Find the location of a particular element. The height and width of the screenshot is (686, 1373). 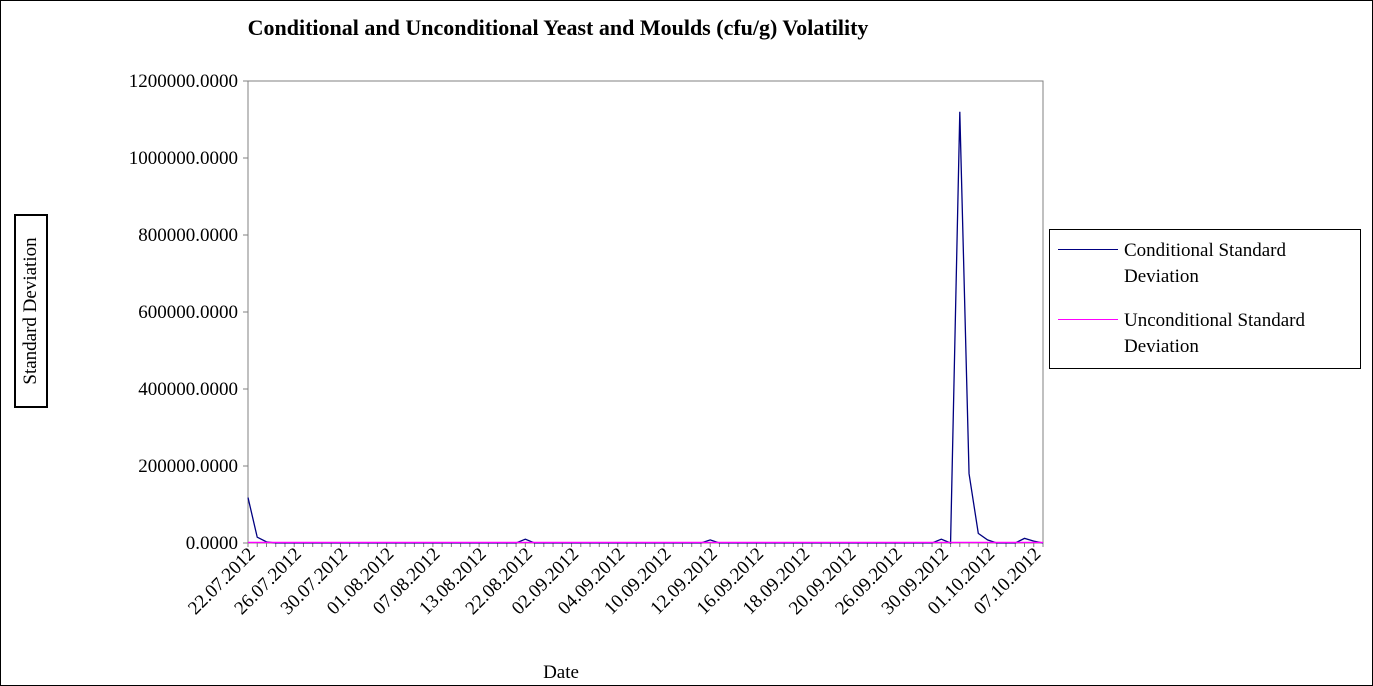

y-axis-title-box: Standard Deviation is located at coordinates (31, 311).